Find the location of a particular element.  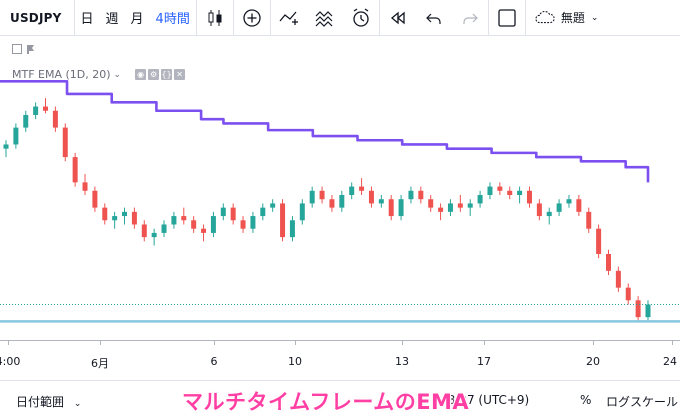

chart-legend is located at coordinates (24, 49).